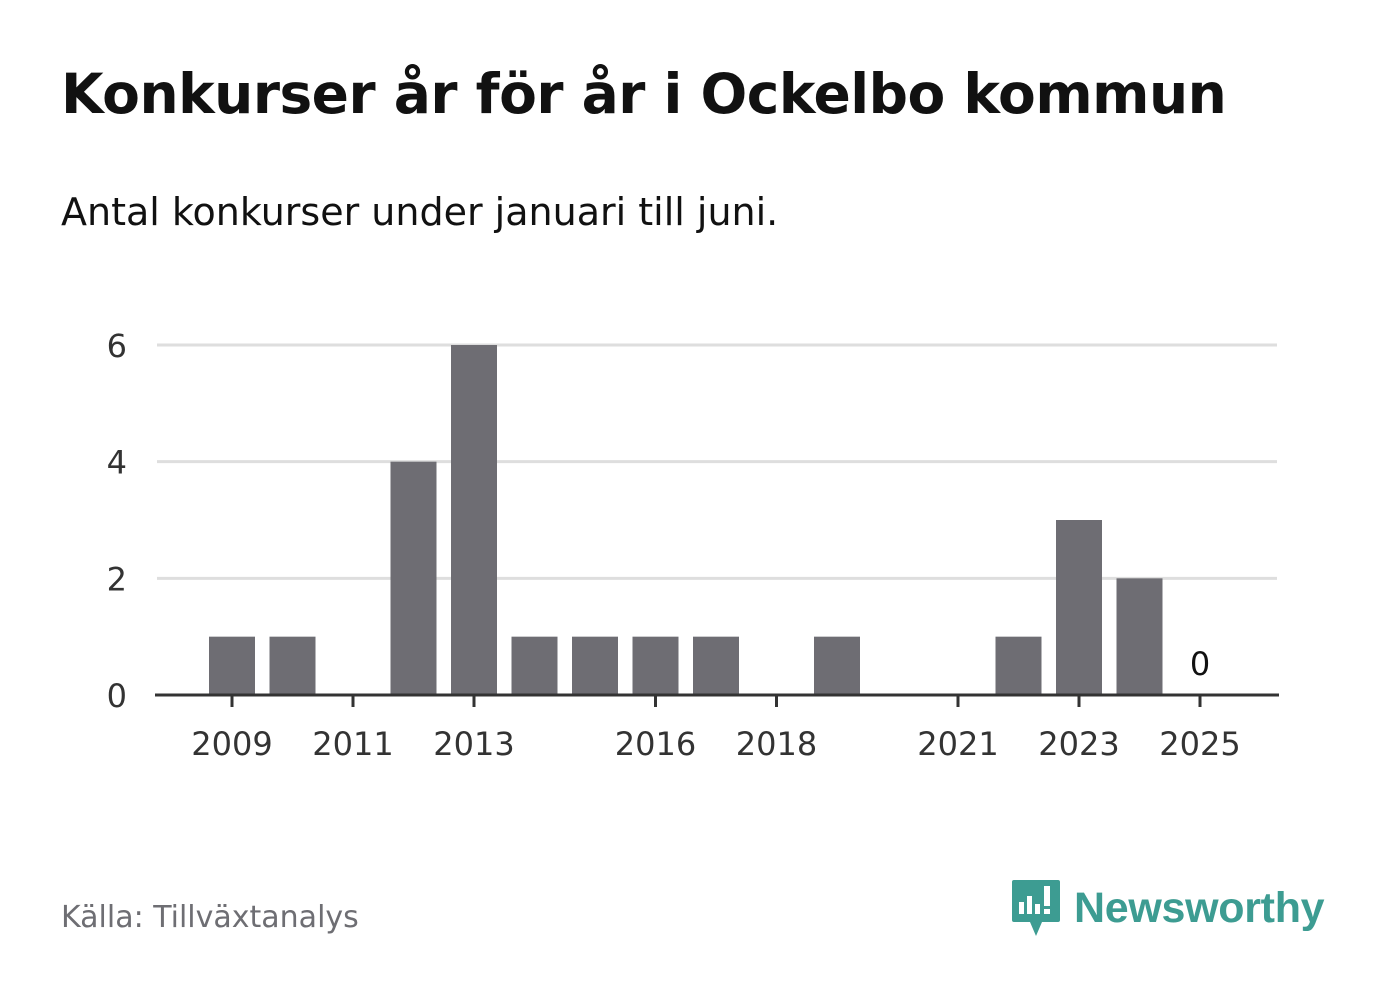 This screenshot has height=999, width=1382. What do you see at coordinates (1078, 744) in the screenshot?
I see `x-tick-label: 2023` at bounding box center [1078, 744].